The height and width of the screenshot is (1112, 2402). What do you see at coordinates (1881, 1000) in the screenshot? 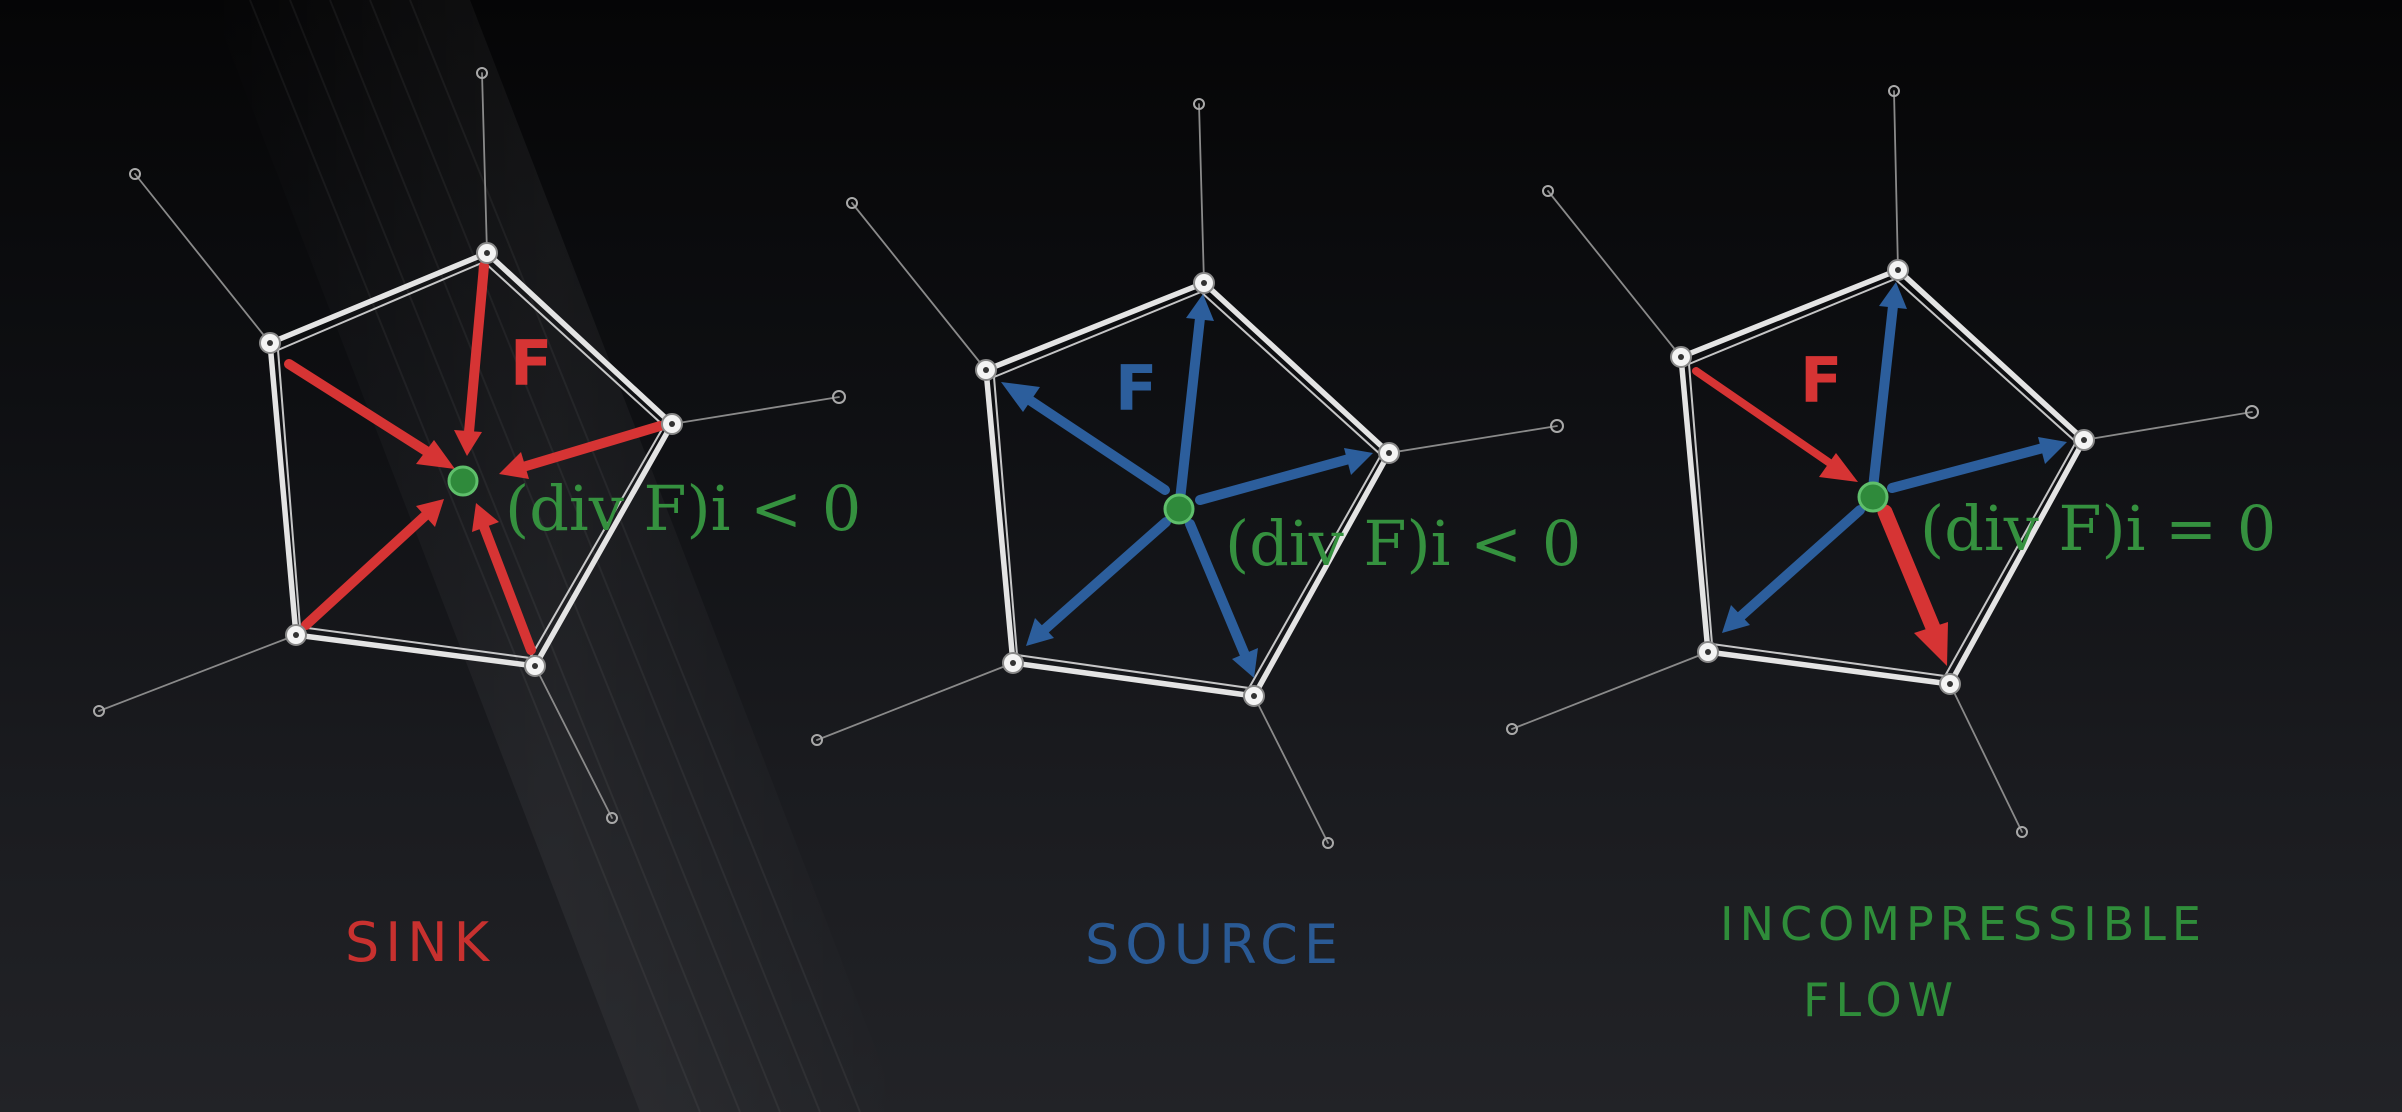
I see `incompressible-caption-line-2: FLOW` at bounding box center [1881, 1000].